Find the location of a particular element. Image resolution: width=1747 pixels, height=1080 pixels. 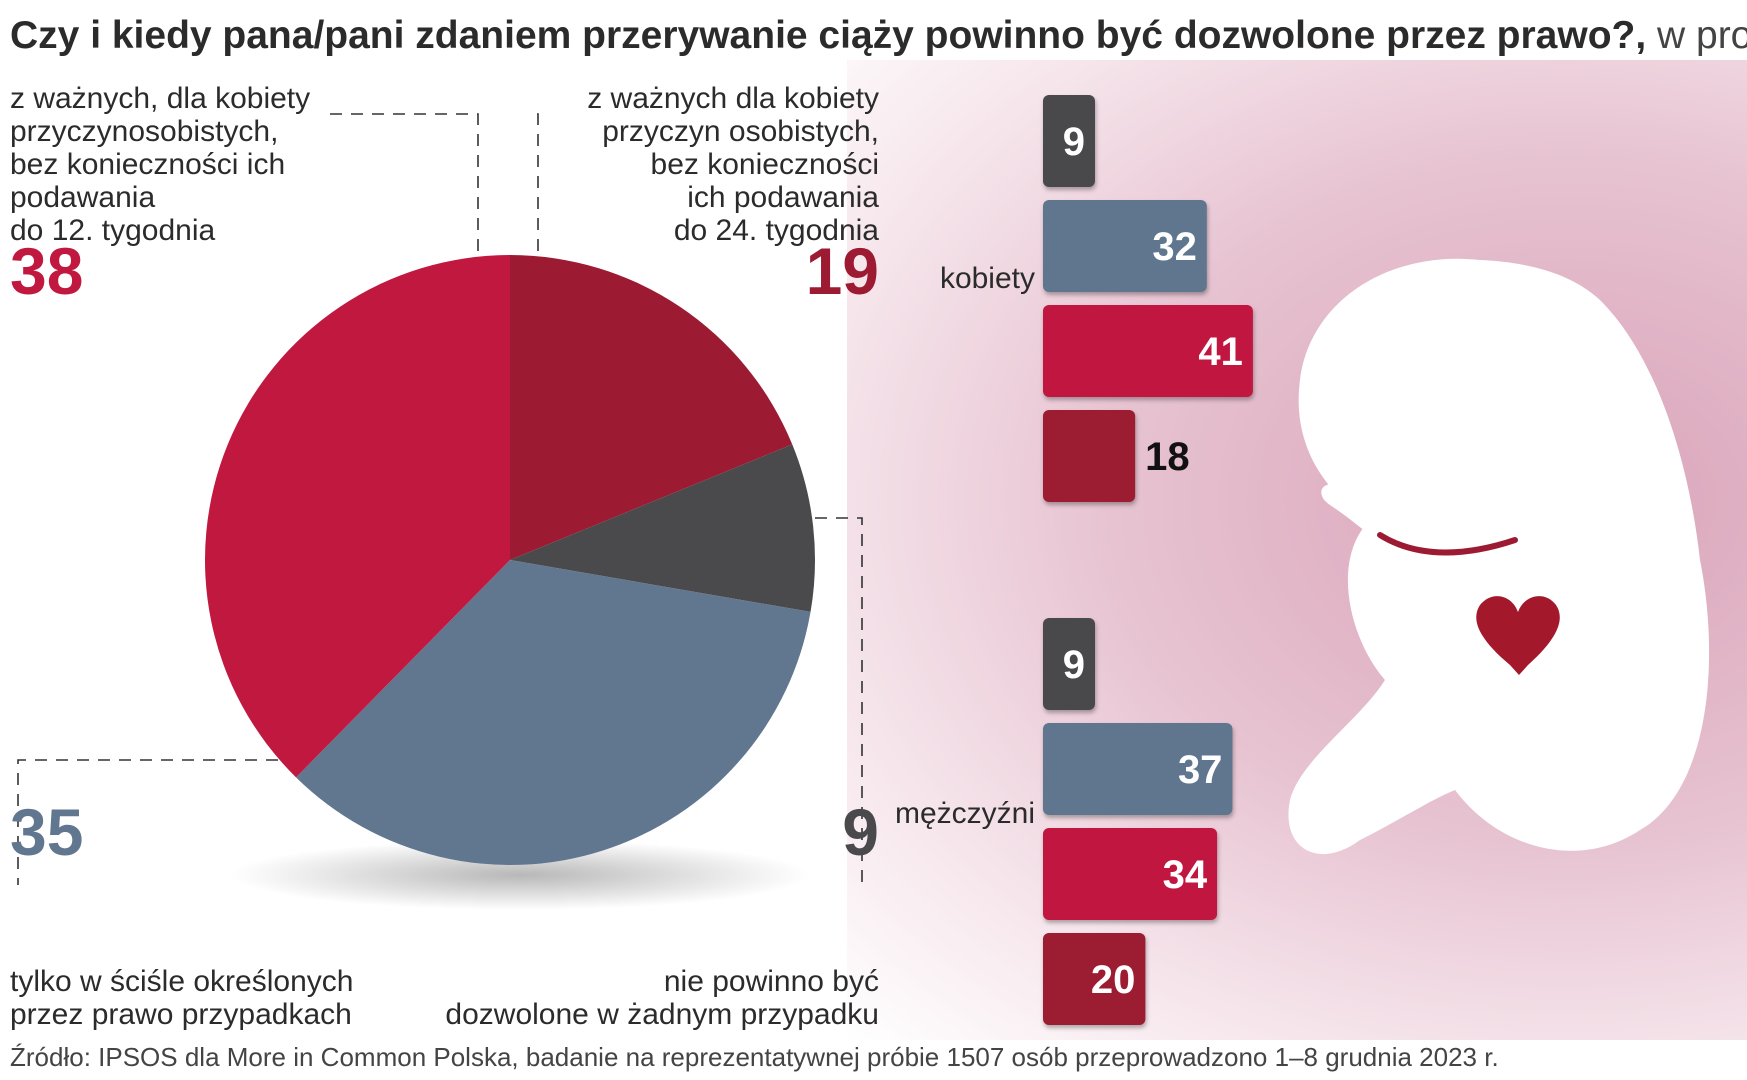

leader-dark is located at coordinates (839, 701).